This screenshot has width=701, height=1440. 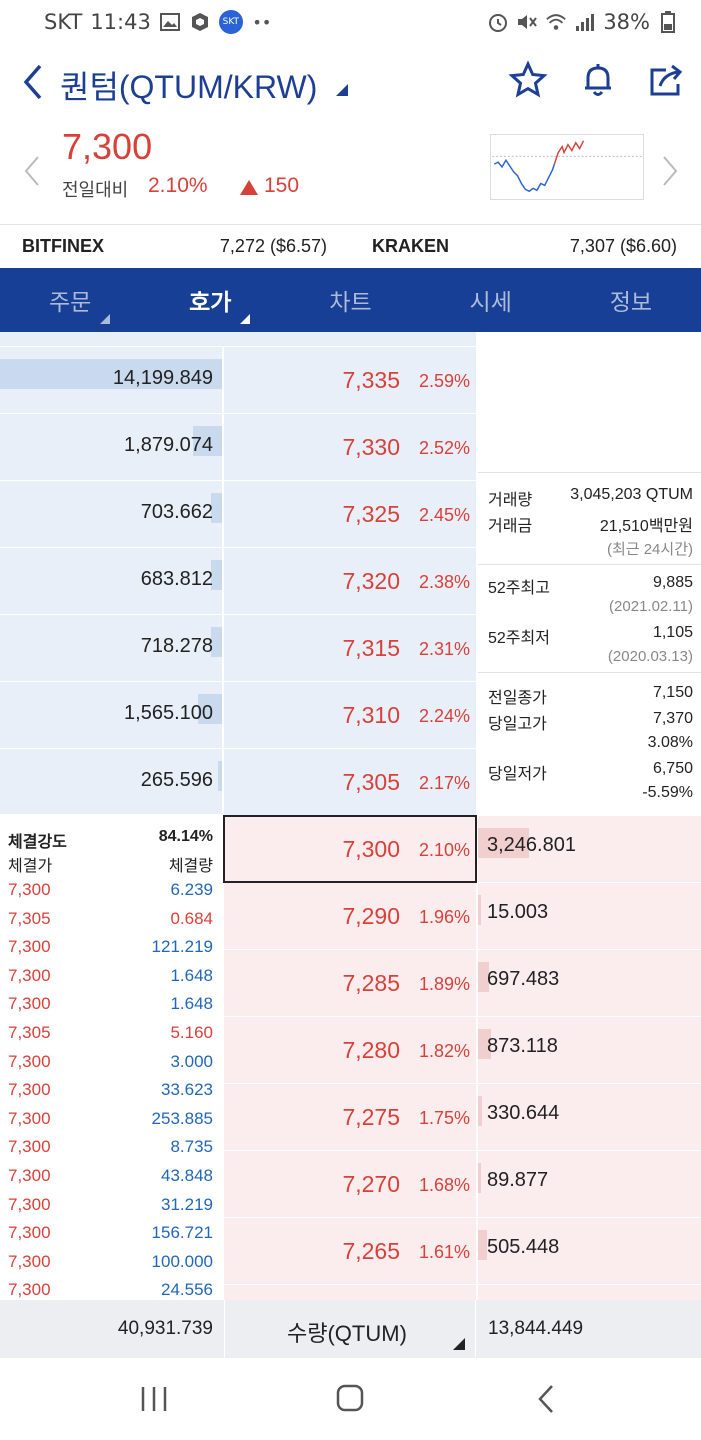 What do you see at coordinates (371, 1251) in the screenshot?
I see `bid-price: 7,265` at bounding box center [371, 1251].